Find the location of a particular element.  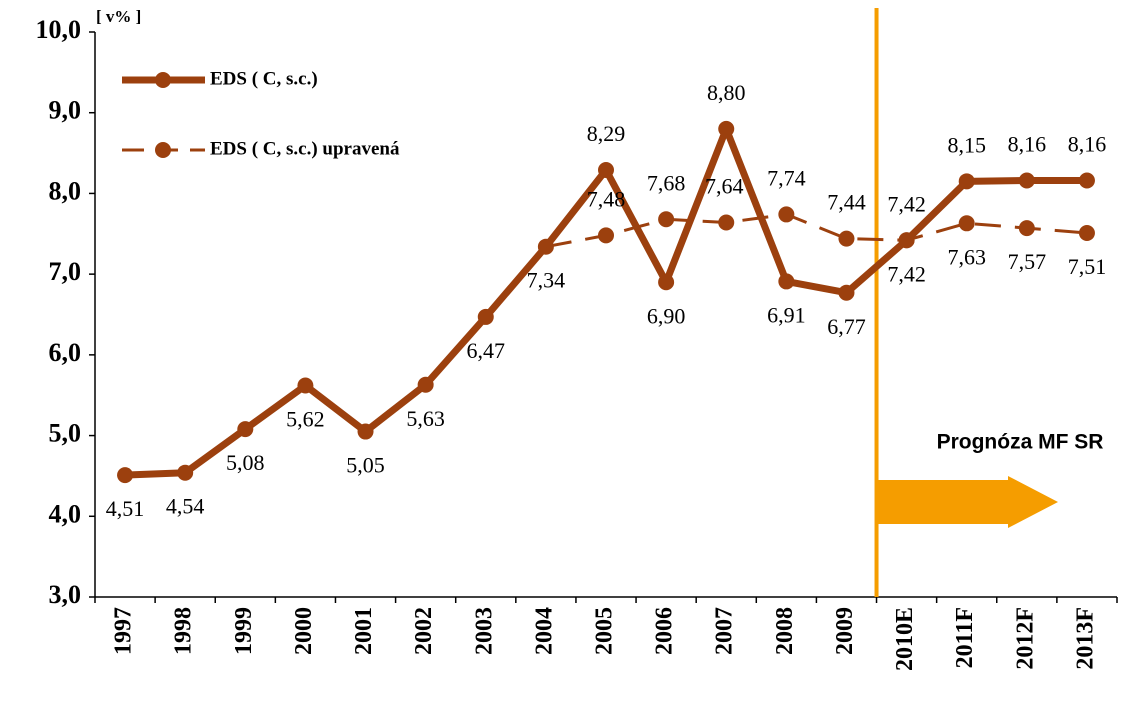

legend-label: EDS ( C, s.c.) is located at coordinates (264, 78).